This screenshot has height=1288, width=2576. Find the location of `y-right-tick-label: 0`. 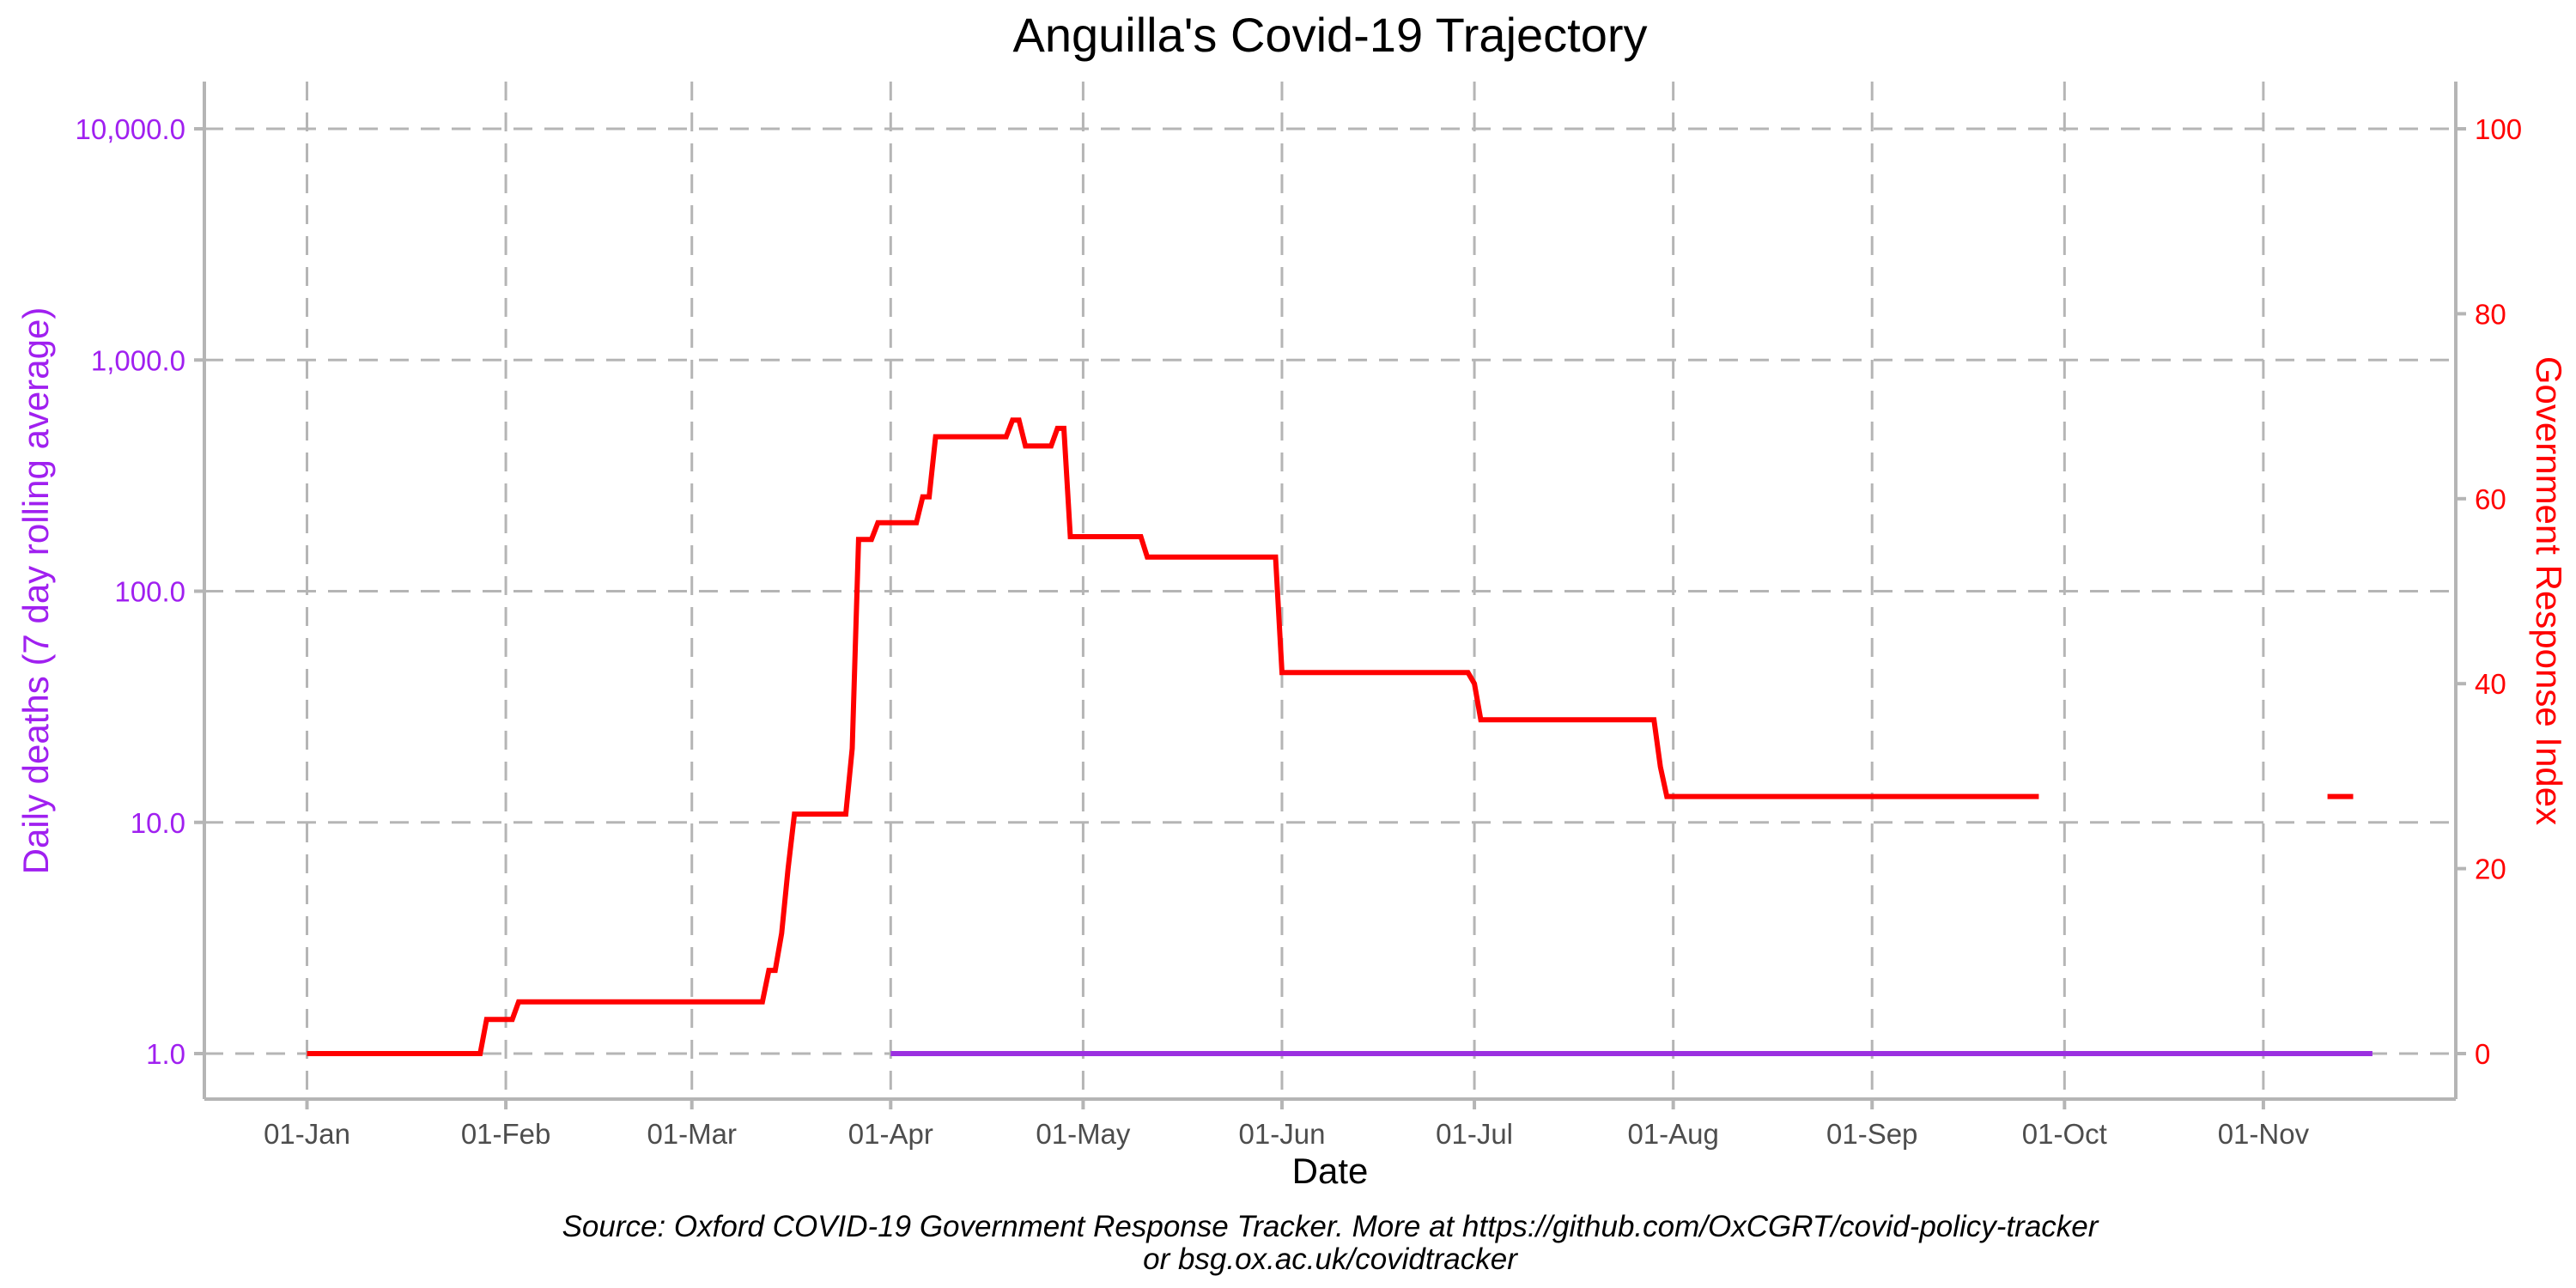

y-right-tick-label: 0 is located at coordinates (2482, 1054).